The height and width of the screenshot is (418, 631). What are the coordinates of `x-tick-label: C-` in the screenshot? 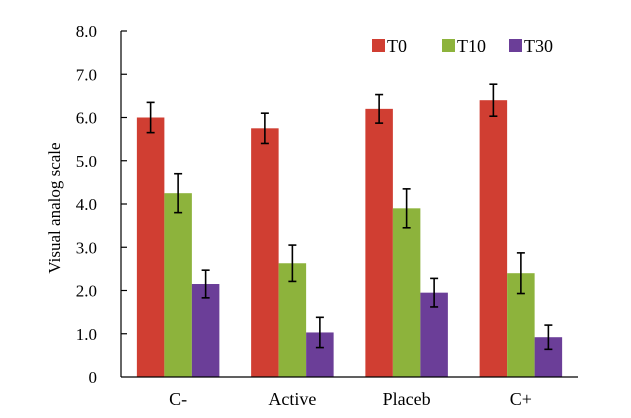 It's located at (178, 399).